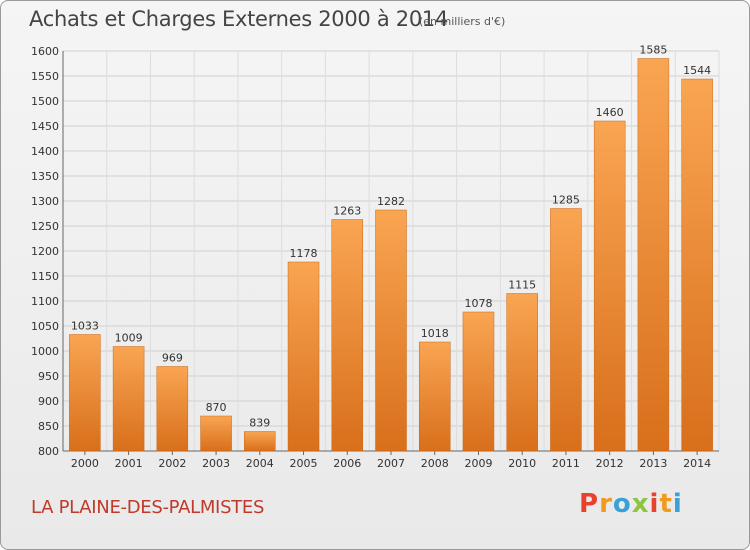 The image size is (750, 550). Describe the element at coordinates (45, 76) in the screenshot. I see `y-tick-label: 1550` at that location.